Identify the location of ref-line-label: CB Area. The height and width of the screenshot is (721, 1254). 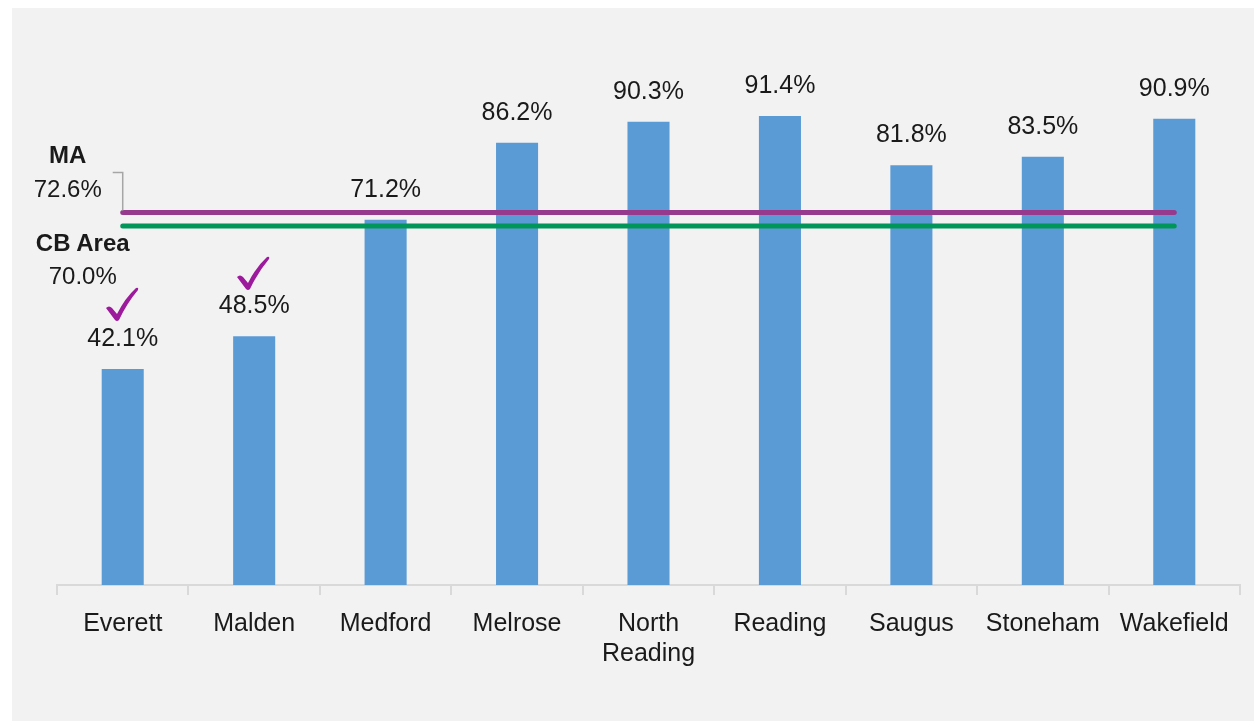
(83, 242).